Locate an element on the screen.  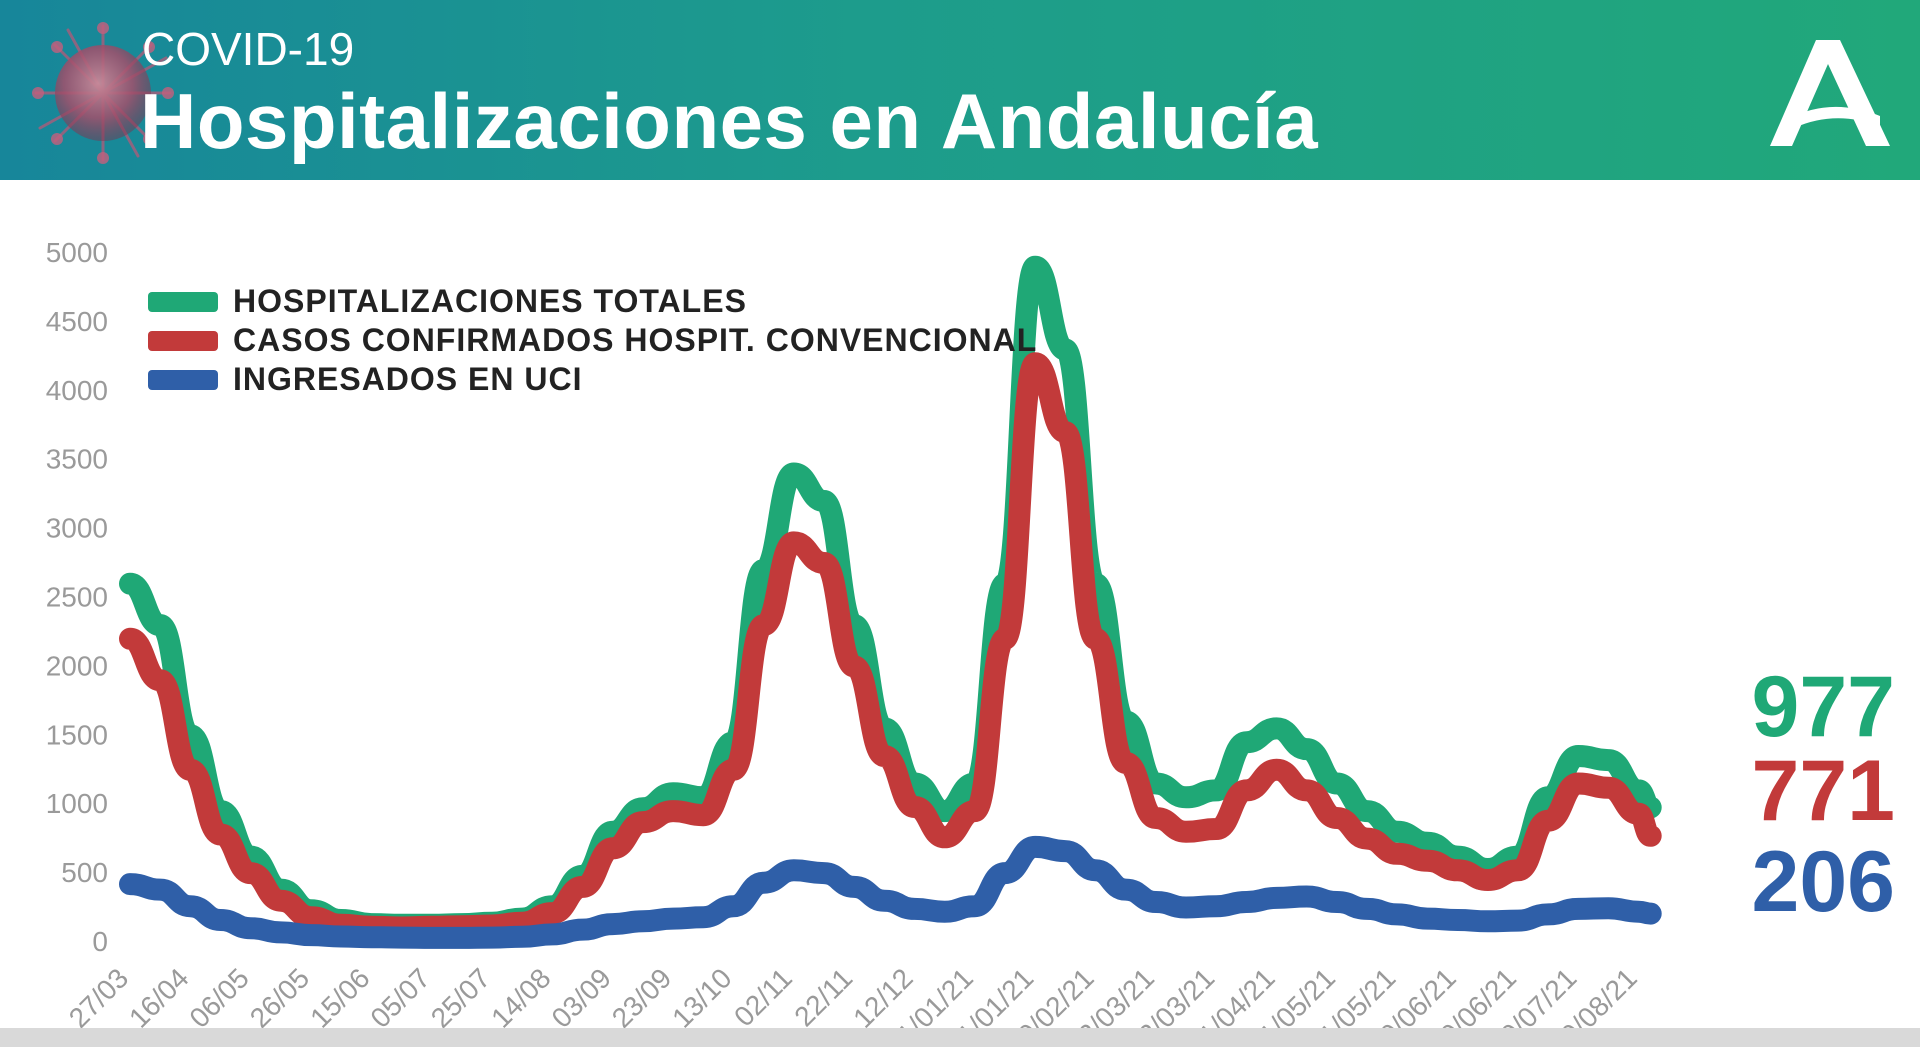
y-tick-label: 1000 is located at coordinates (77, 803).